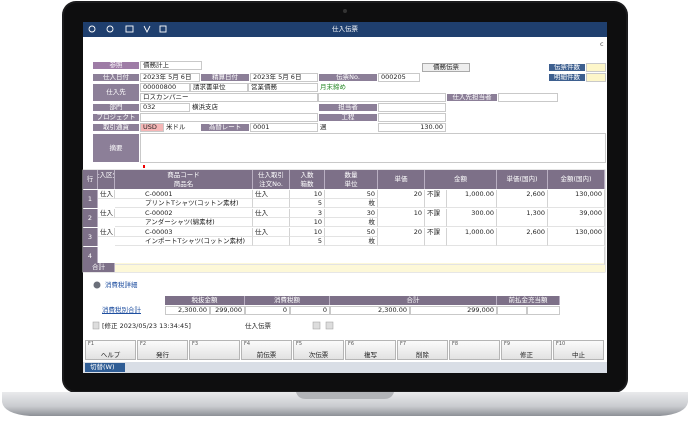 The width and height of the screenshot is (690, 431). What do you see at coordinates (184, 213) in the screenshot?
I see `cell: C-00002` at bounding box center [184, 213].